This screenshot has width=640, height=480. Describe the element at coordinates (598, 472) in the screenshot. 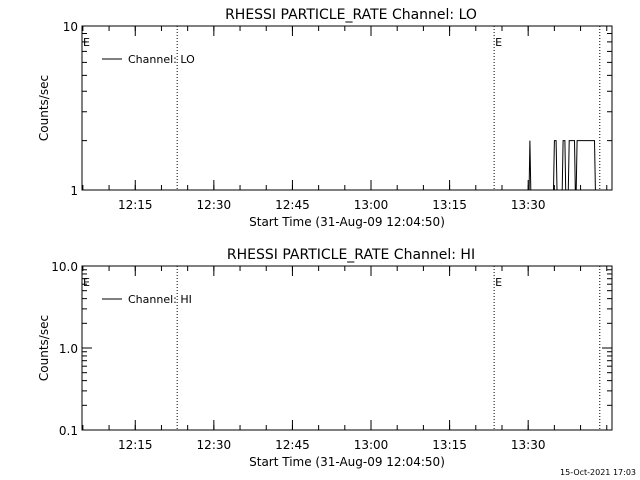

I see `footer-timestamp: 15-Oct-2021 17:03` at that location.